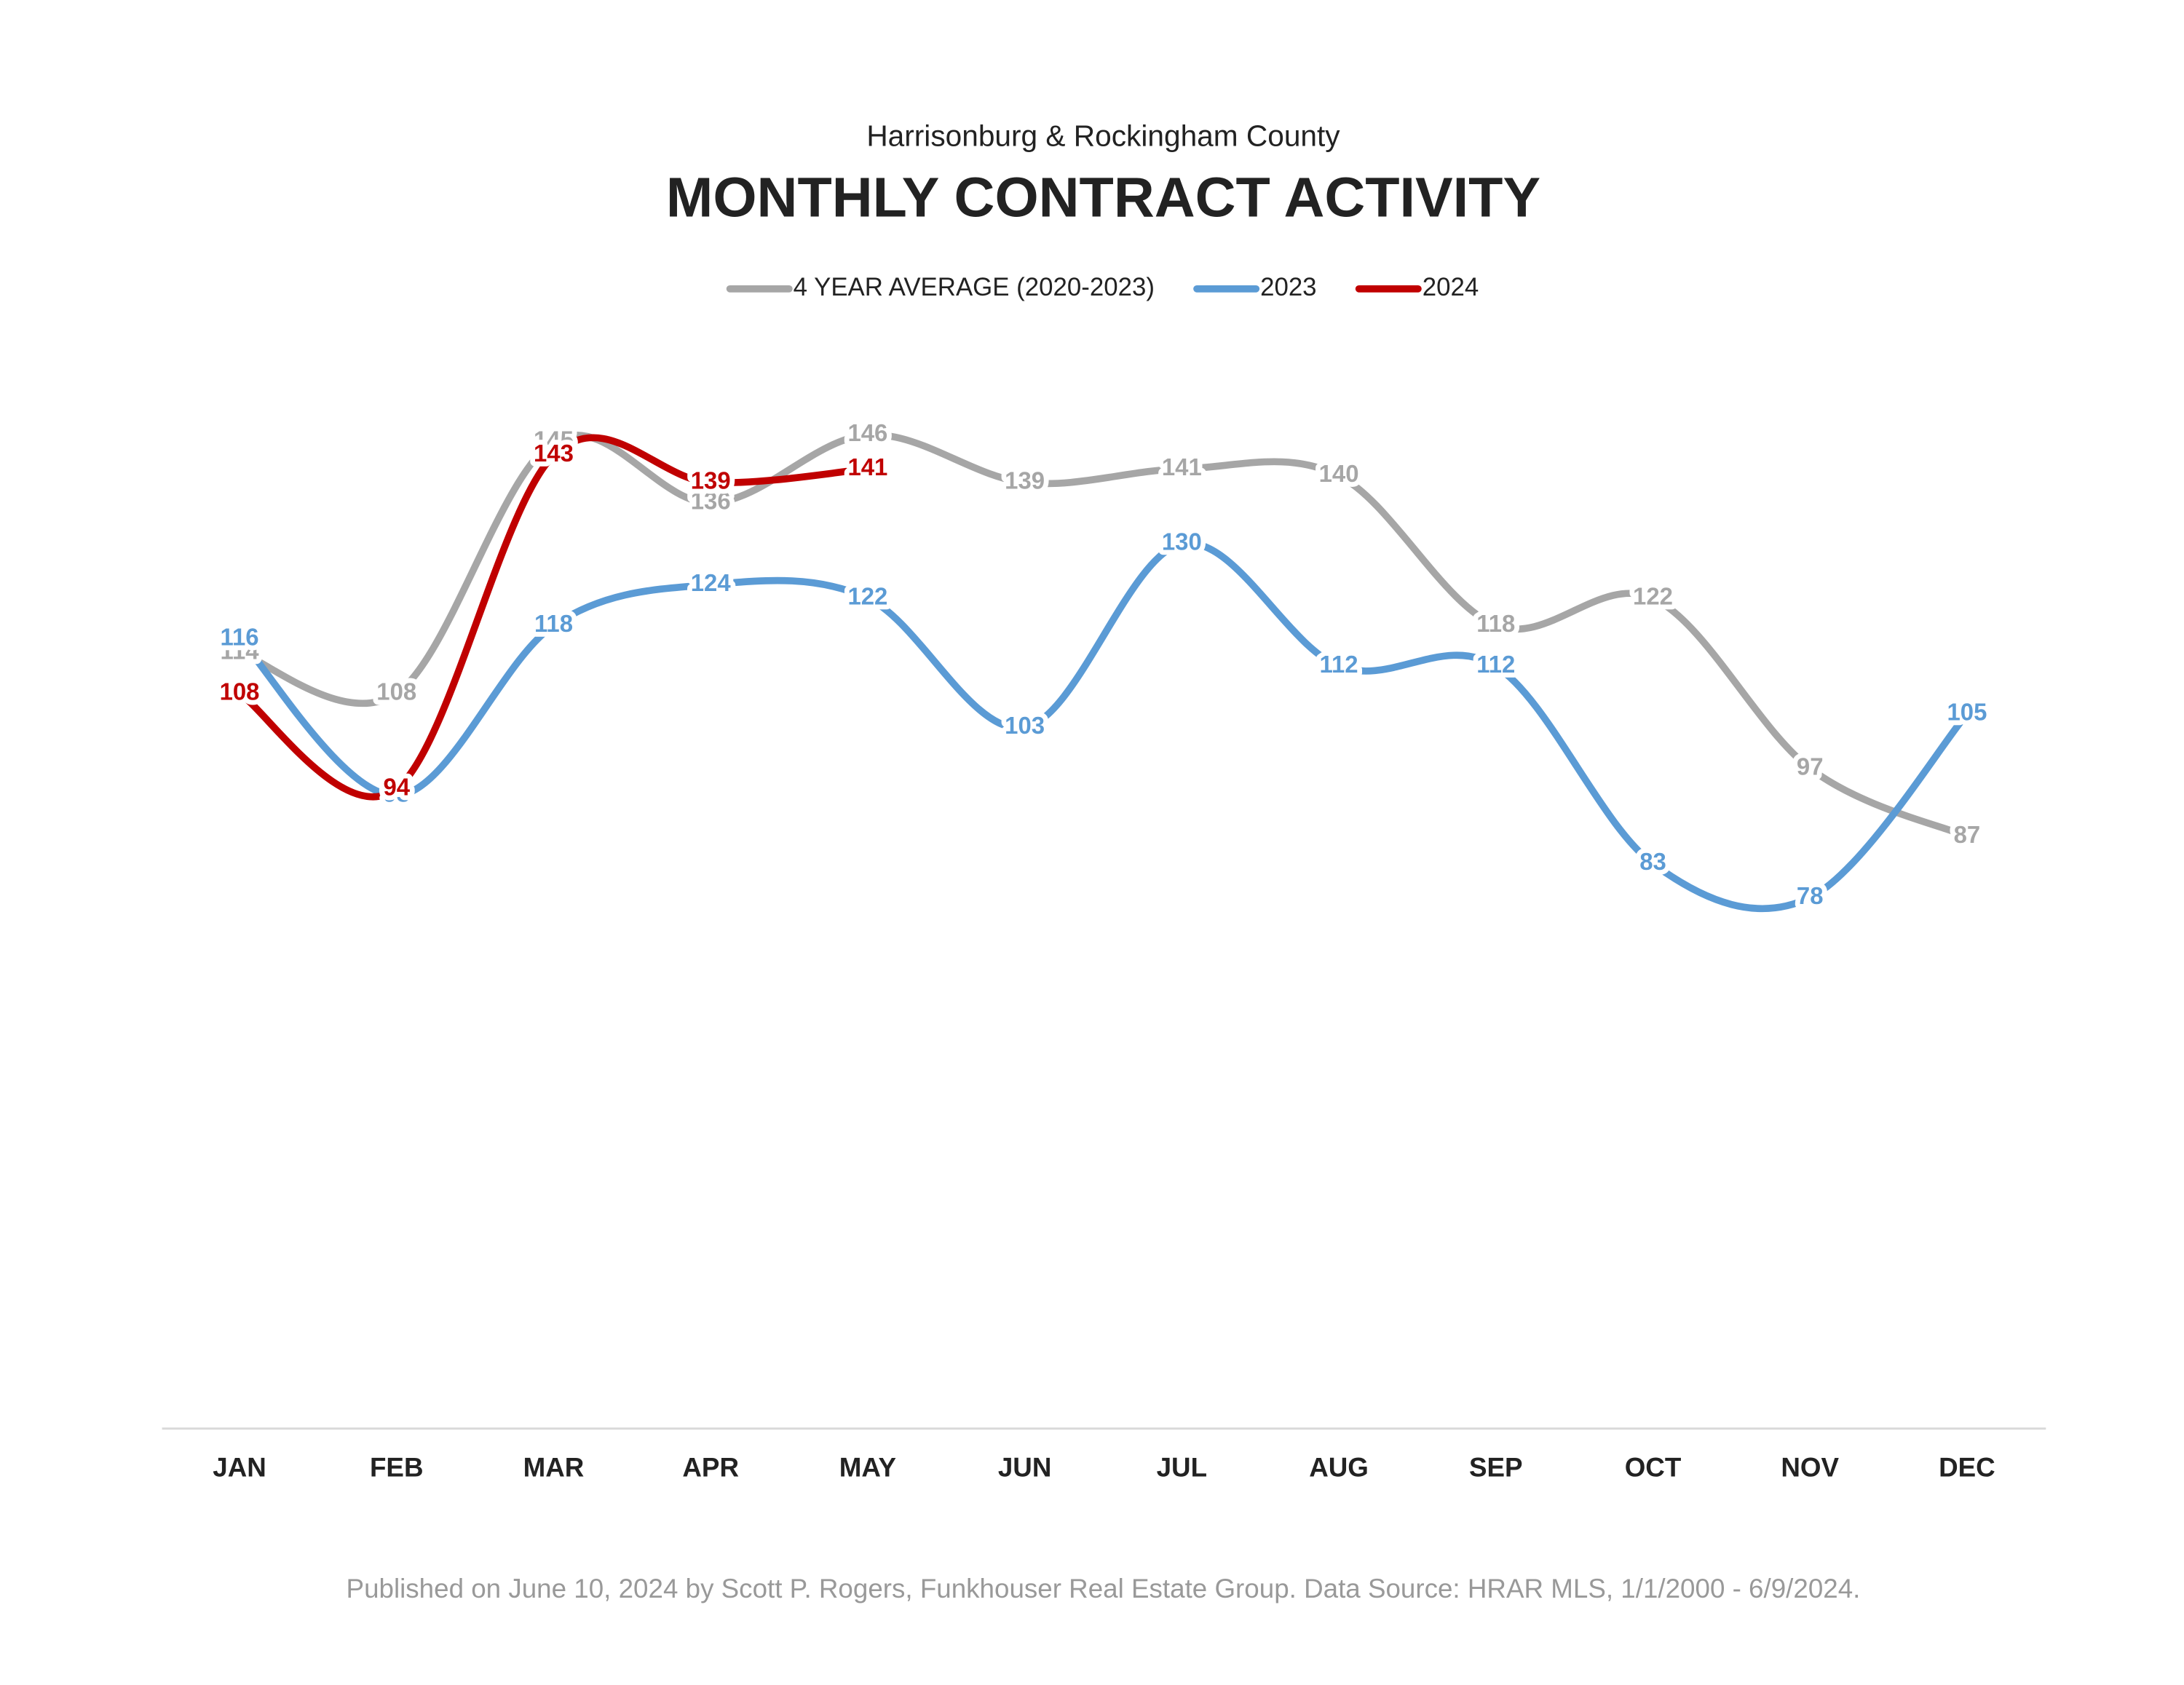 This screenshot has width=2184, height=1685. What do you see at coordinates (1653, 1468) in the screenshot?
I see `x-tick-label: OCT` at bounding box center [1653, 1468].